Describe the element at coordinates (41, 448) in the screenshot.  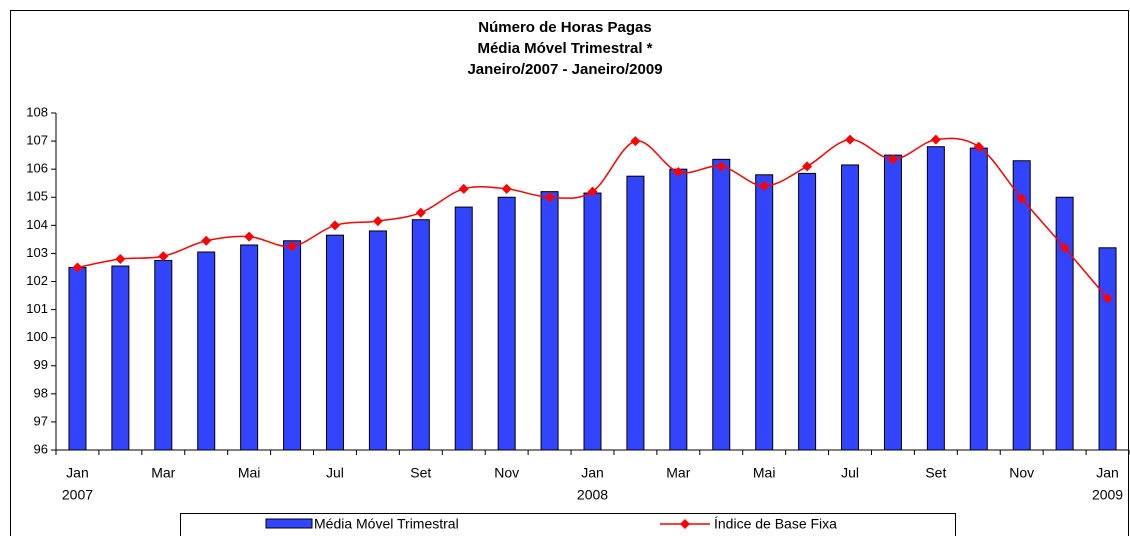
I see `y-tick-label: 96` at that location.